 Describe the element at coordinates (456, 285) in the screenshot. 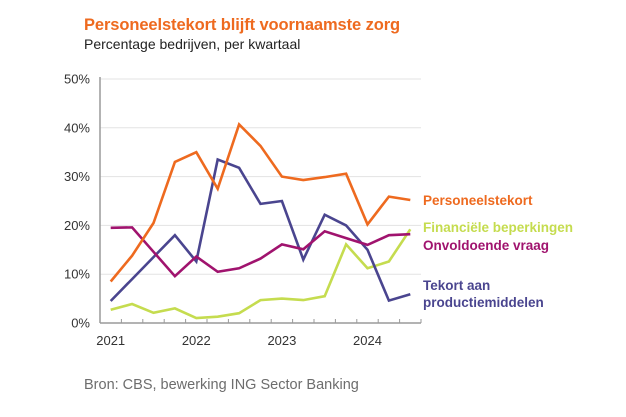

I see `legend-label: Tekort aan` at that location.